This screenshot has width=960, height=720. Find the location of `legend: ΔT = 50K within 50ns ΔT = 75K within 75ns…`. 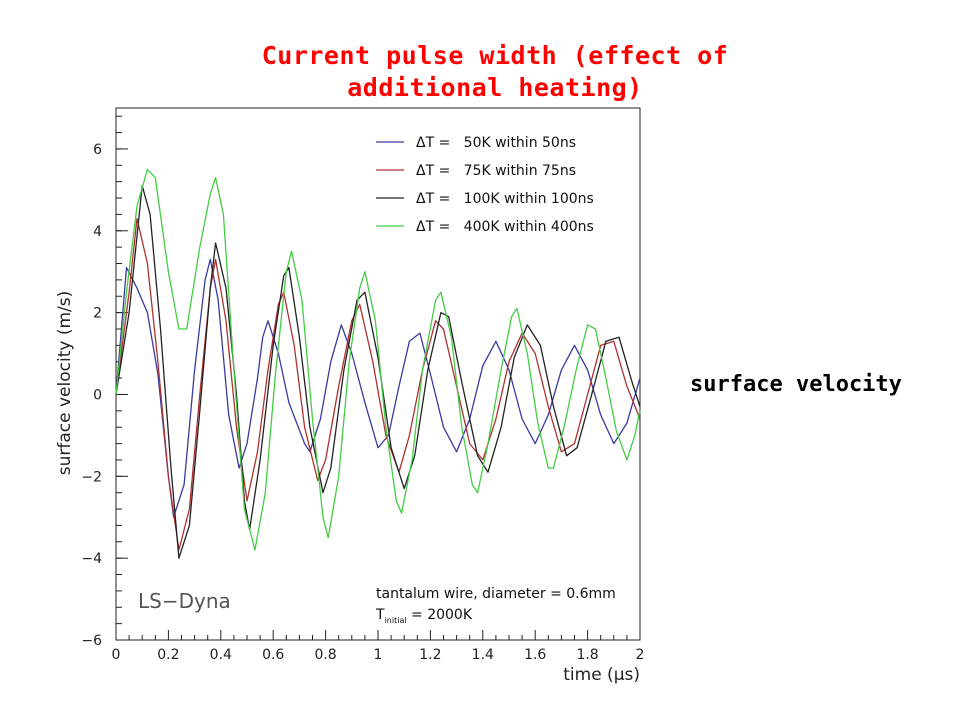

legend: ΔT = 50K within 50ns ΔT = 75K within 75ns… is located at coordinates (485, 185).